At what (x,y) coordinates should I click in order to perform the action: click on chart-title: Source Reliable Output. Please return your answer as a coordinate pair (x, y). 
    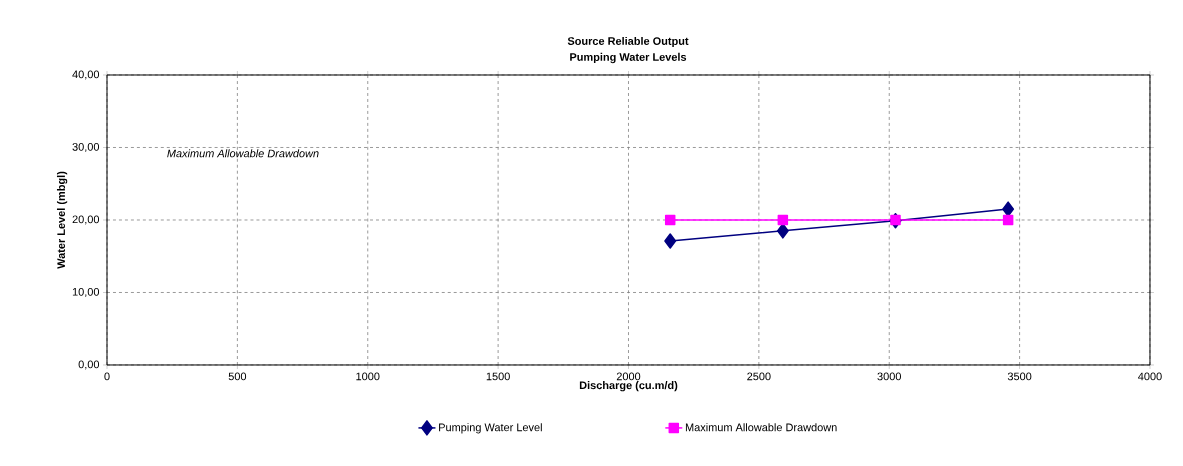
    Looking at the image, I should click on (628, 42).